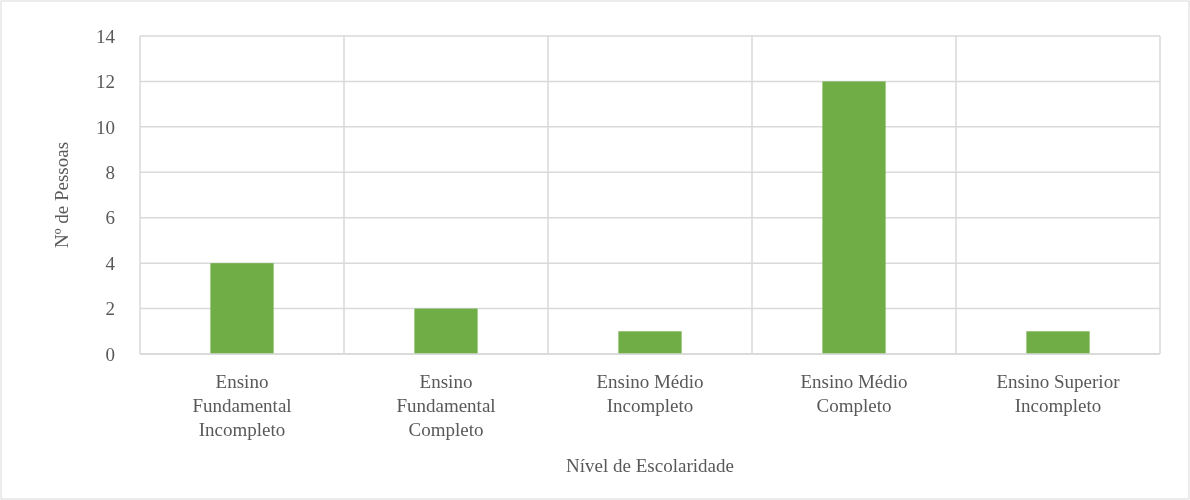 The width and height of the screenshot is (1190, 500). Describe the element at coordinates (110, 309) in the screenshot. I see `y-tick-label: 2` at that location.